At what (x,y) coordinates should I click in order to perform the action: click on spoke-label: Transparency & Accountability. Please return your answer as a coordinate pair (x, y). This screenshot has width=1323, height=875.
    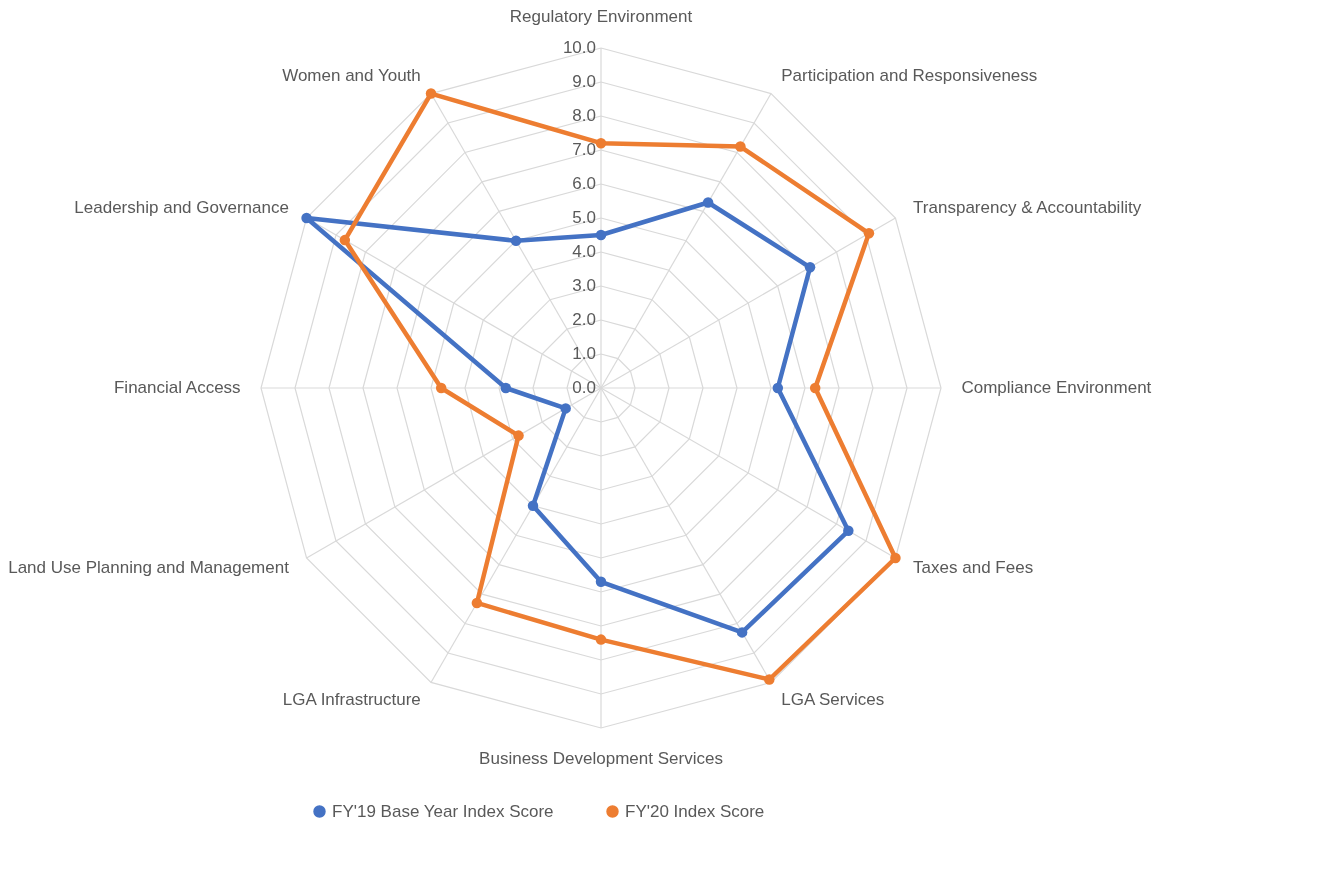
    Looking at the image, I should click on (1027, 207).